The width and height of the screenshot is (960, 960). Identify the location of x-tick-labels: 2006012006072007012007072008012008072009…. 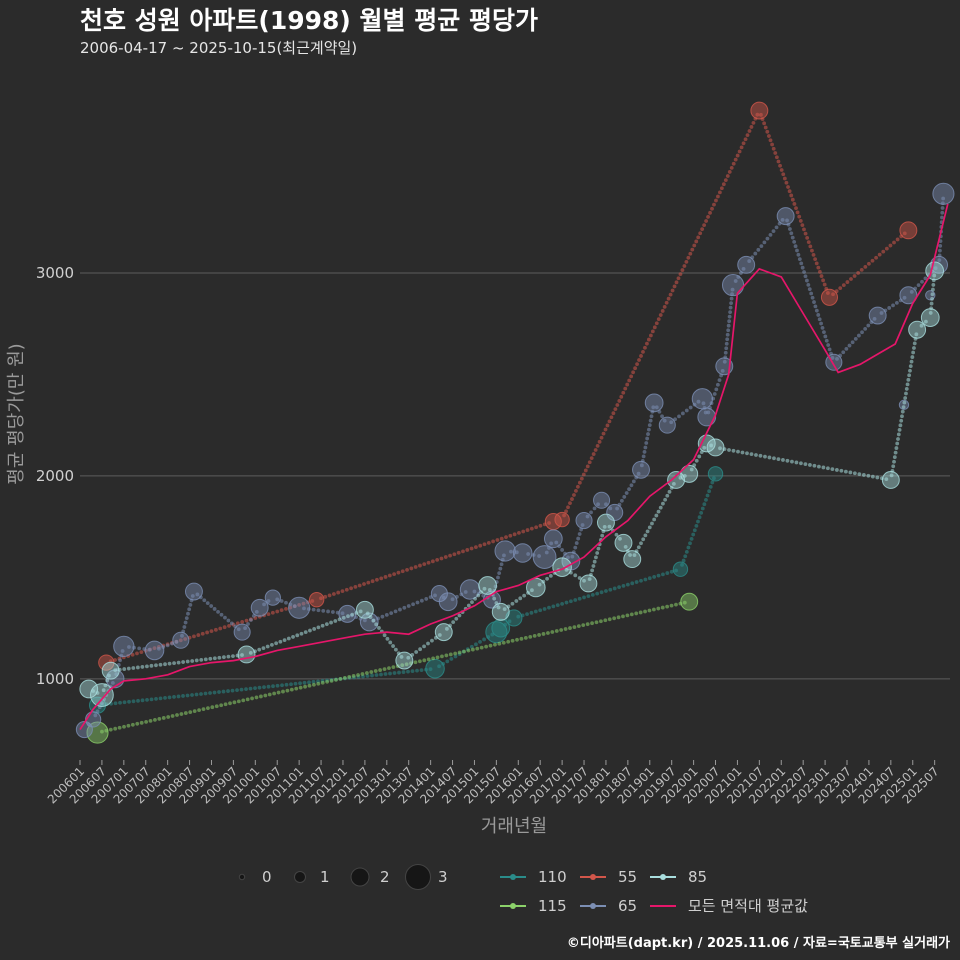
(493, 783).